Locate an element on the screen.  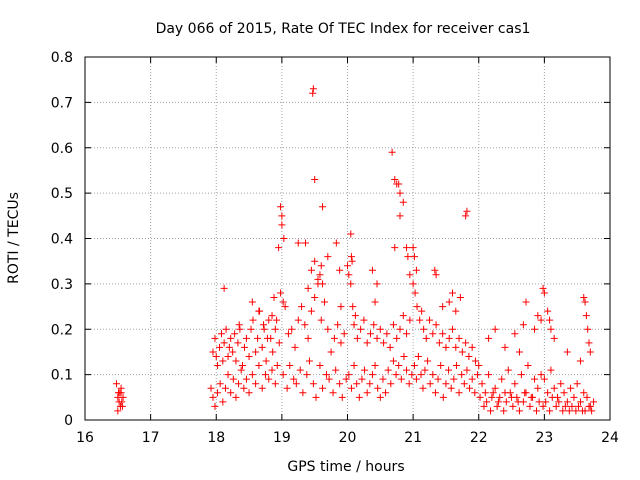
y-tick-label: 0.6 is located at coordinates (62, 149).